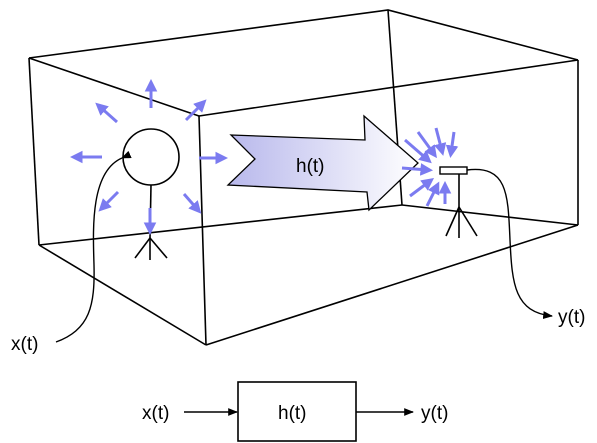  I want to click on room-transfer-label: h(t), so click(310, 166).